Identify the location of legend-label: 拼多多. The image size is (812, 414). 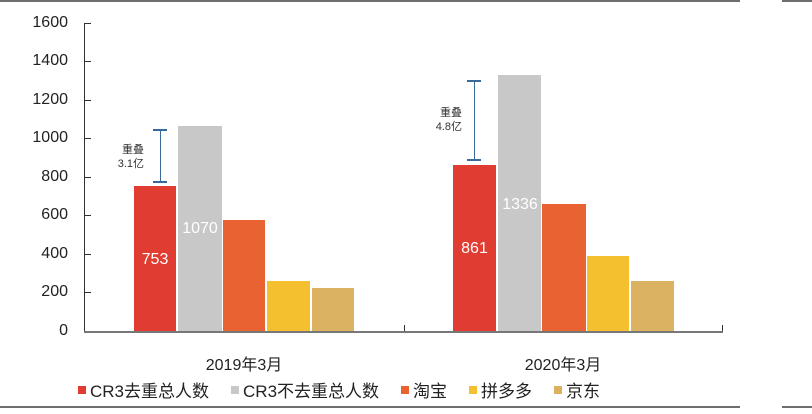
(507, 391).